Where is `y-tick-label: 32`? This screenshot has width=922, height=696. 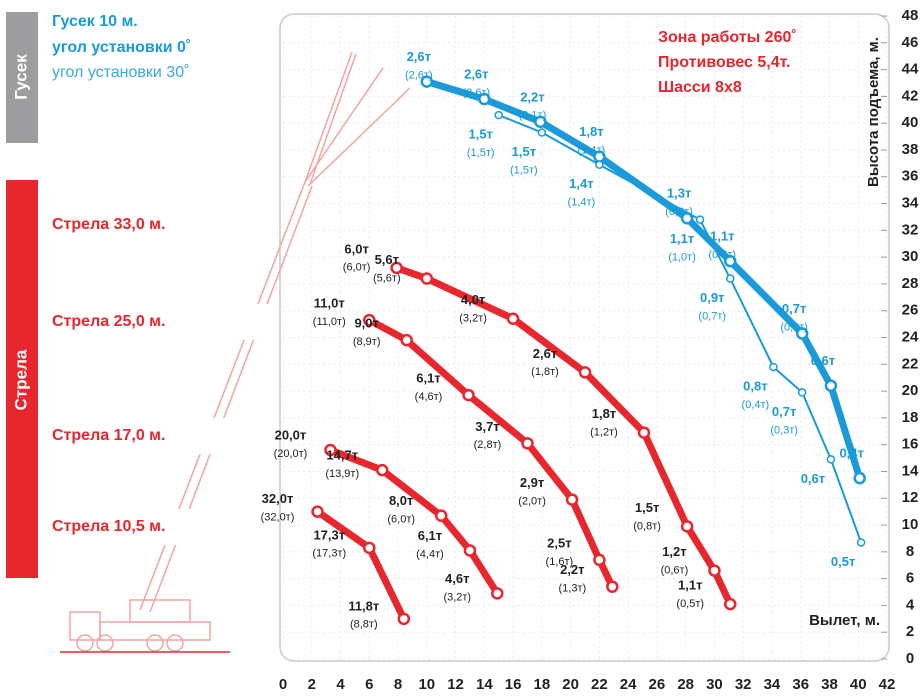 y-tick-label: 32 is located at coordinates (910, 229).